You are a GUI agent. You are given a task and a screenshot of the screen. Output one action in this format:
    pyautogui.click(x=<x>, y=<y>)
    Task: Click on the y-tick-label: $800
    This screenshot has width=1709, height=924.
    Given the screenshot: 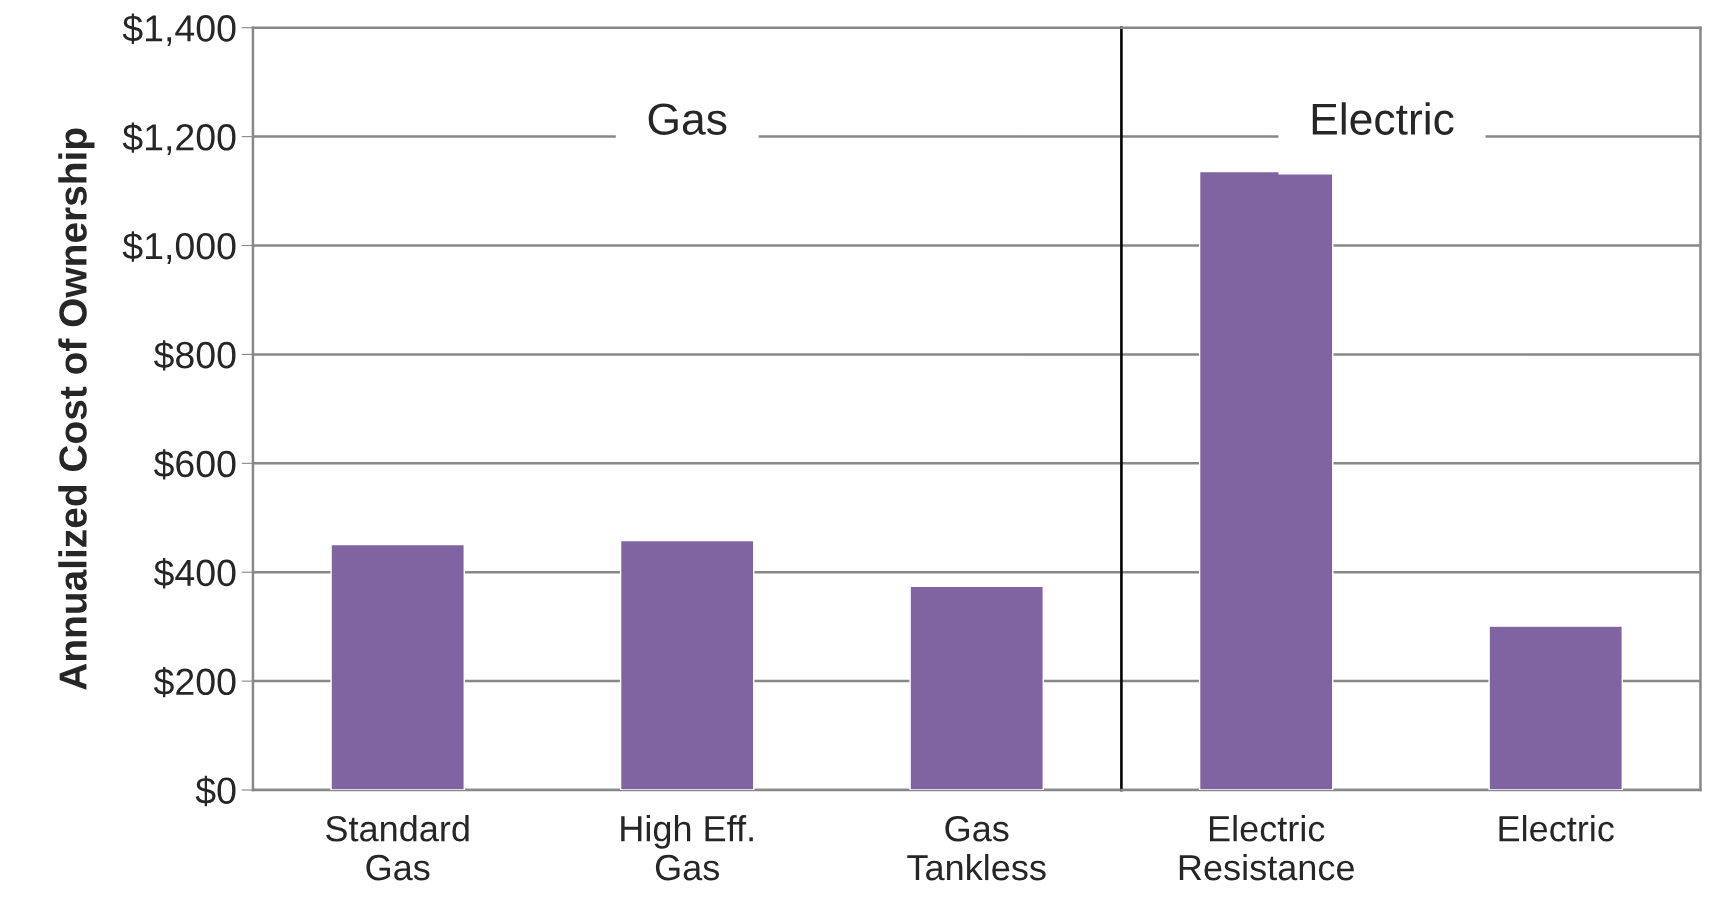 What is the action you would take?
    pyautogui.click(x=194, y=355)
    